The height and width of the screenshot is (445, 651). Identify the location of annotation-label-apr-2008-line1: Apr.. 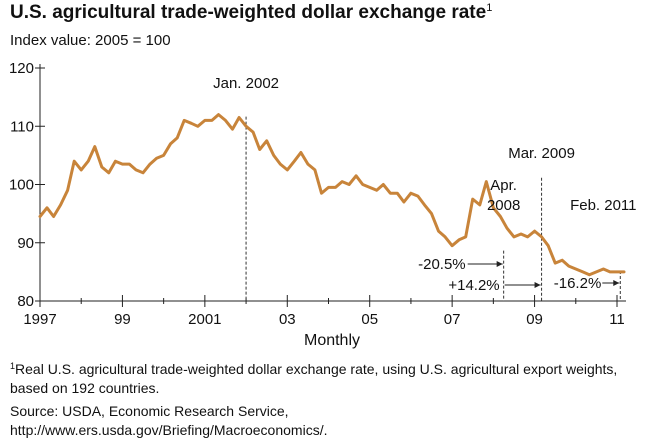
(503, 185).